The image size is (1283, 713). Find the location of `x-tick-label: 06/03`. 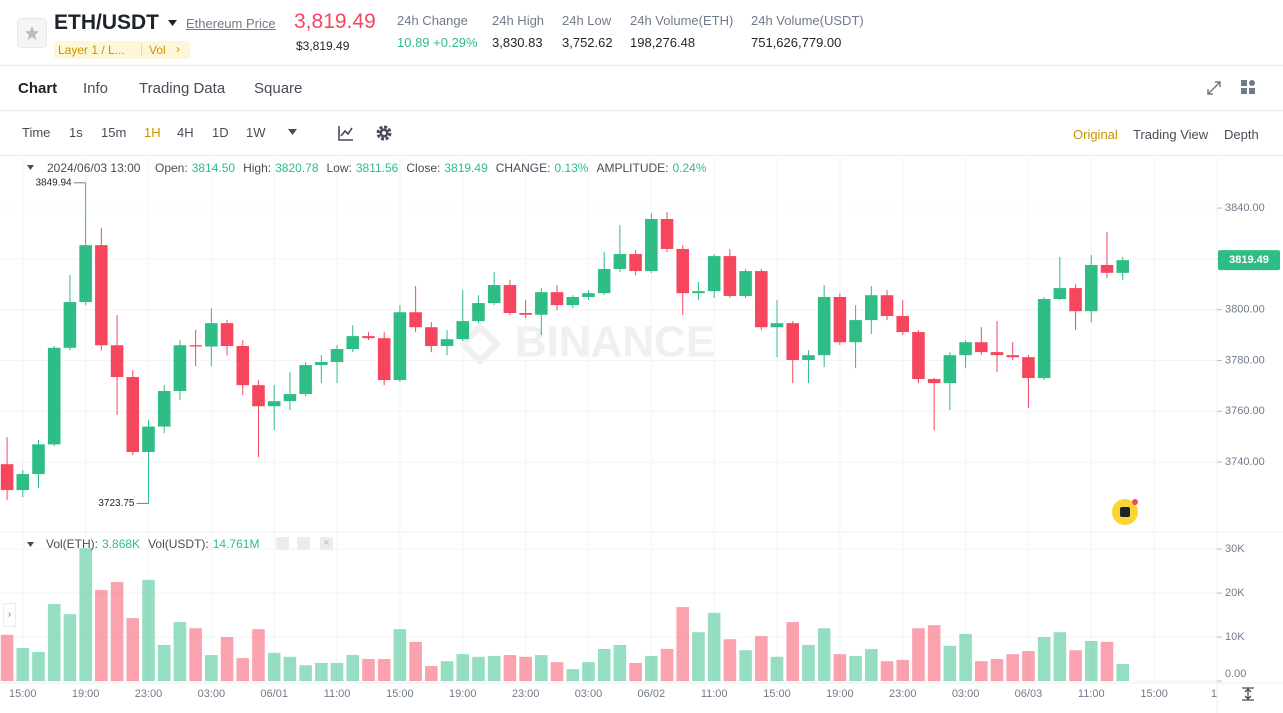

x-tick-label: 06/03 is located at coordinates (1029, 694).